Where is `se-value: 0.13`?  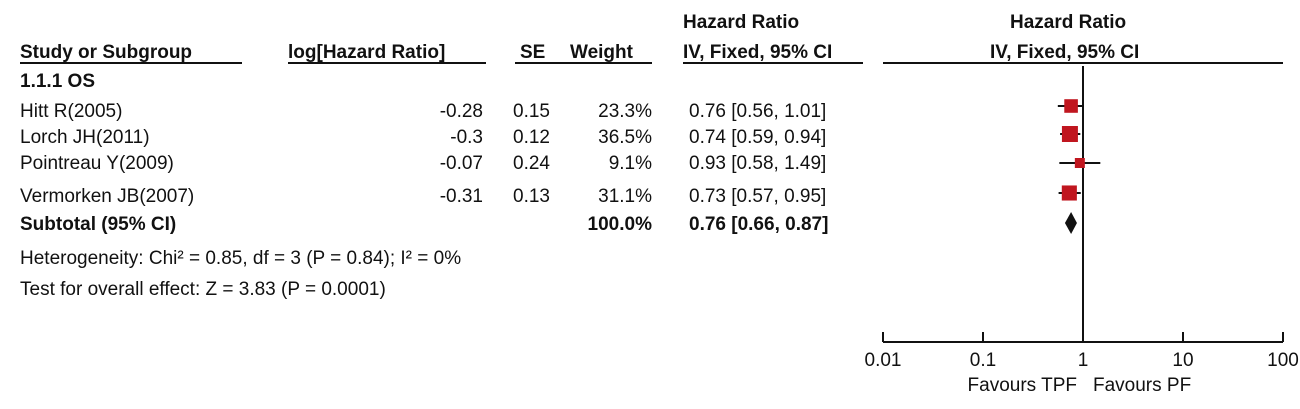
se-value: 0.13 is located at coordinates (531, 196).